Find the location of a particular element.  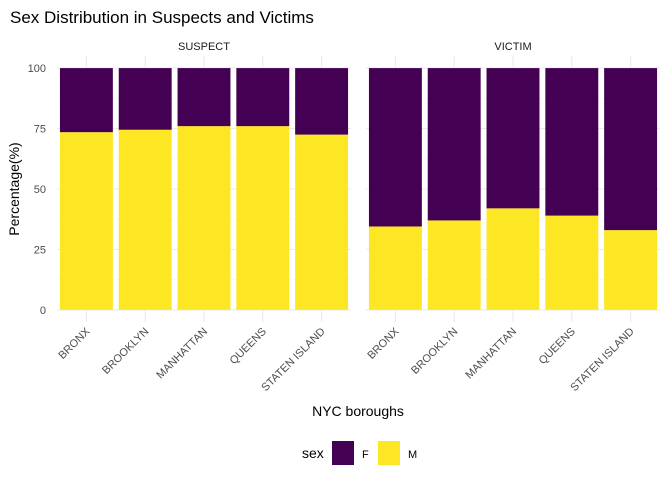

bar-victim-bronx-f is located at coordinates (395, 147).